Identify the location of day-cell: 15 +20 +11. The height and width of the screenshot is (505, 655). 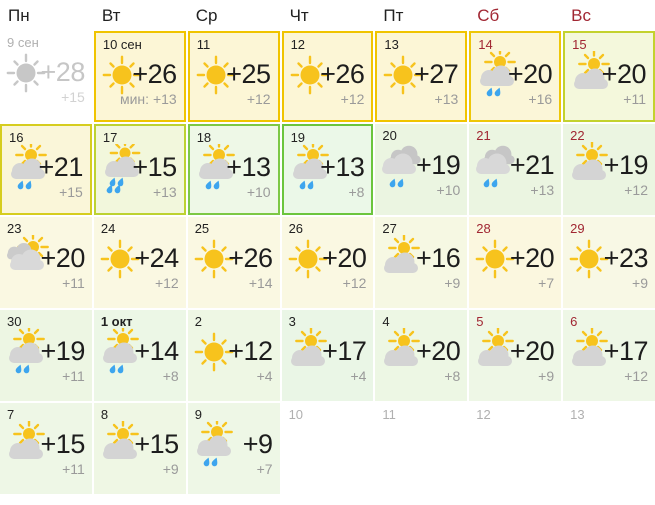
(609, 76).